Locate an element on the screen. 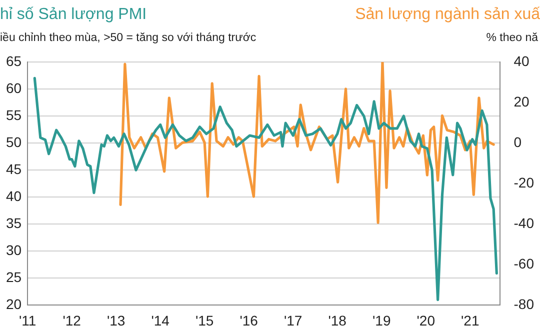  y2-tick-label: 40 is located at coordinates (522, 60).